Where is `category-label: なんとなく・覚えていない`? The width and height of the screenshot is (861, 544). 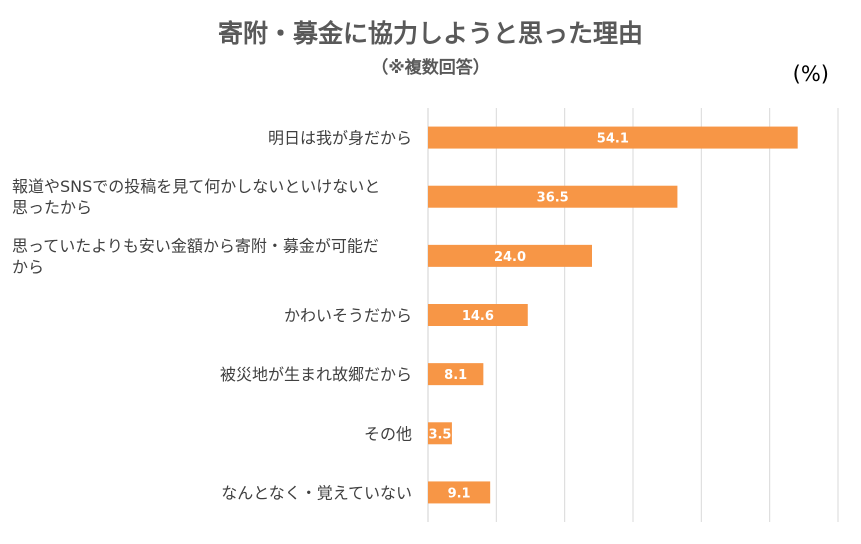 category-label: なんとなく・覚えていない is located at coordinates (316, 492).